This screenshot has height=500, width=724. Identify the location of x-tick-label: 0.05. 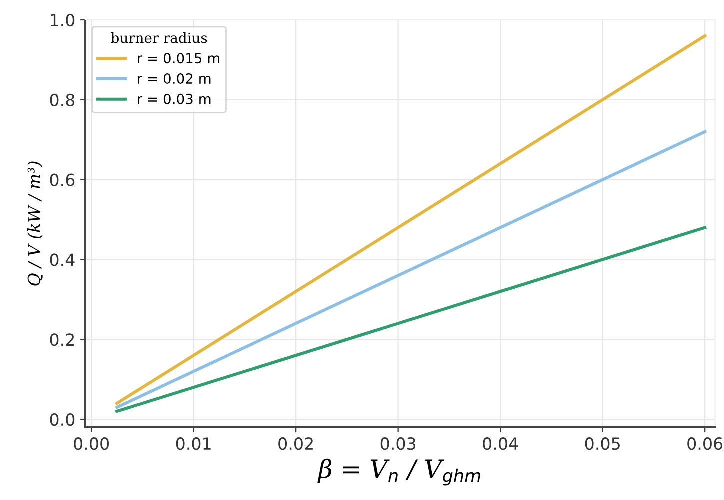
(602, 444).